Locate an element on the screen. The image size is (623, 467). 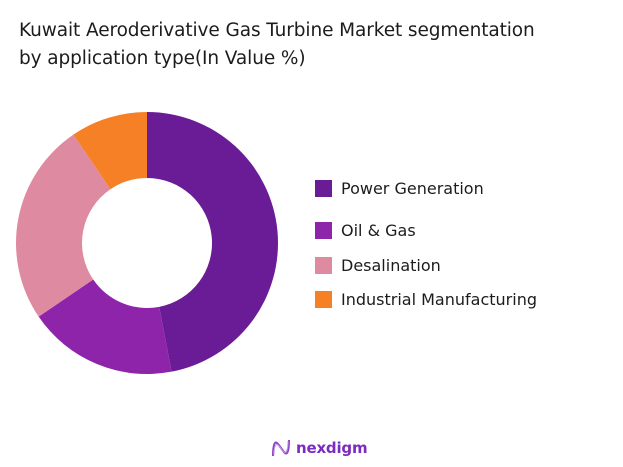
donut-slice-oil-gas is located at coordinates (105, 326).